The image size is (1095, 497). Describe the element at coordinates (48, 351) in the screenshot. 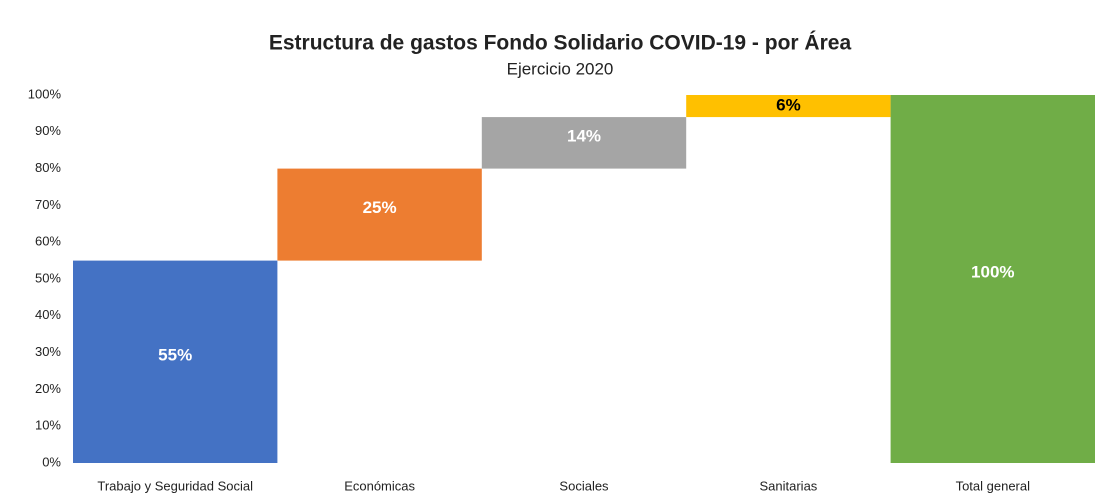

I see `y-tick-label: 30%` at that location.